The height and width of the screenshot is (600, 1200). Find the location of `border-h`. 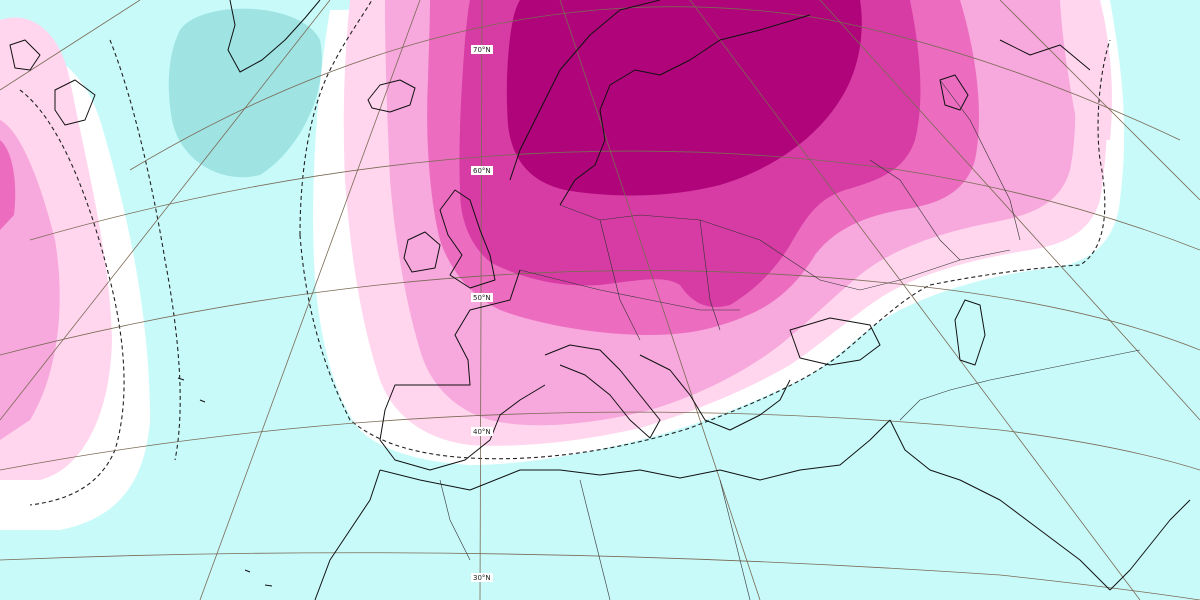

border-h is located at coordinates (1020, 385).